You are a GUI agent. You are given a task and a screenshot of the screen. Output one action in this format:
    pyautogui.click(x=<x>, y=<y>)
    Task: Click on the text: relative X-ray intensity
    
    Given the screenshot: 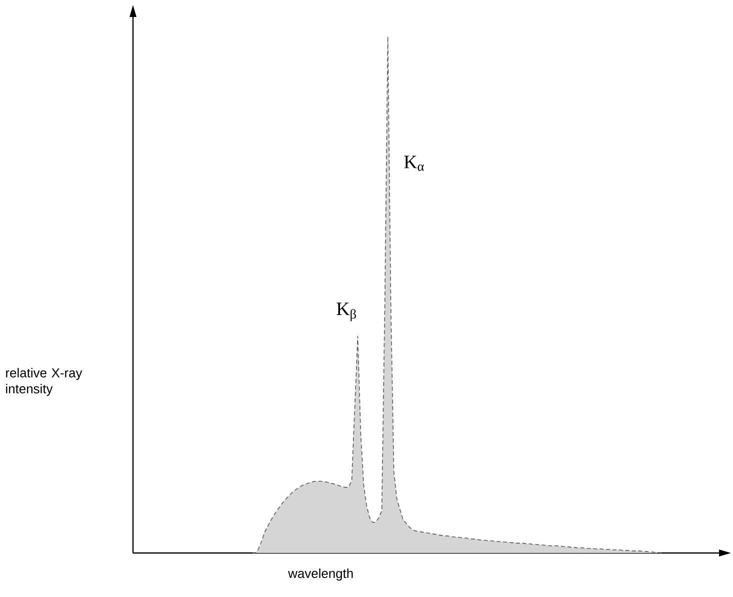 What is the action you would take?
    pyautogui.click(x=44, y=382)
    